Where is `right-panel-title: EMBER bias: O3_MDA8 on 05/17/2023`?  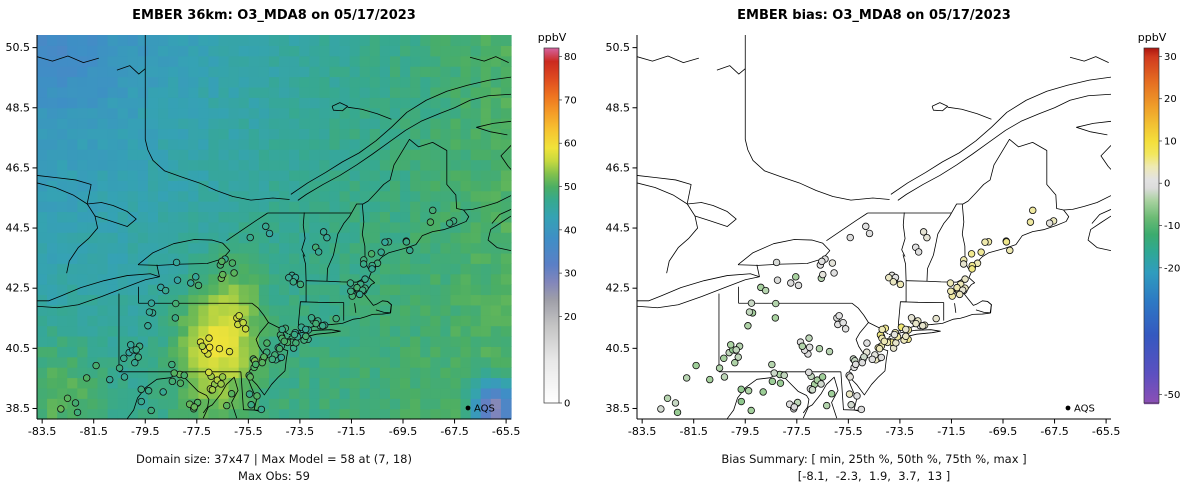
right-panel-title: EMBER bias: O3_MDA8 on 05/17/2023 is located at coordinates (874, 15).